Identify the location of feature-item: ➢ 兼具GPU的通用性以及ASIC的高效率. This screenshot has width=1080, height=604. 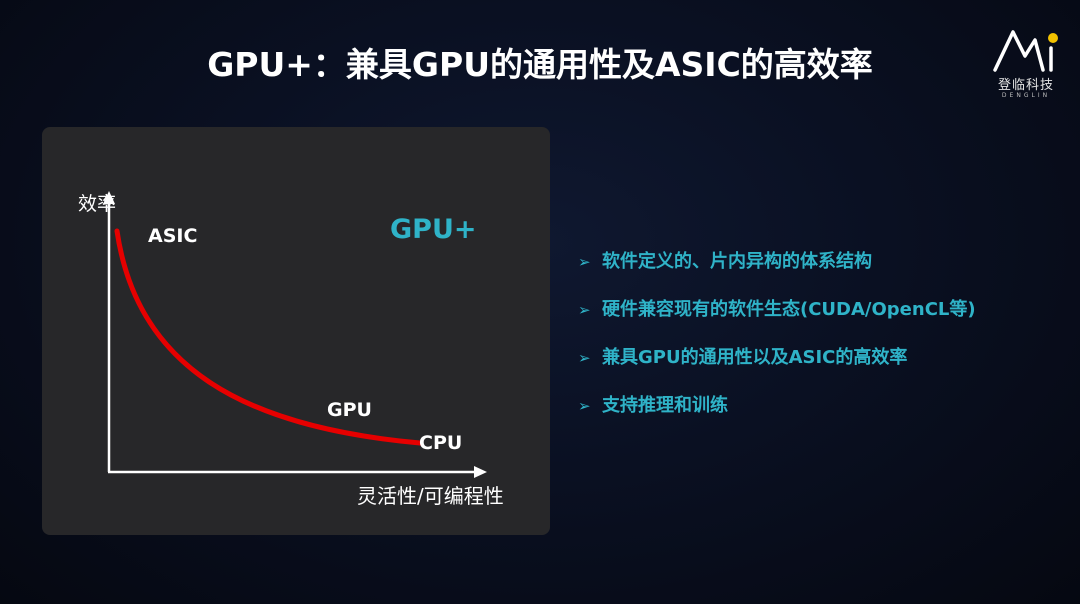
(777, 358).